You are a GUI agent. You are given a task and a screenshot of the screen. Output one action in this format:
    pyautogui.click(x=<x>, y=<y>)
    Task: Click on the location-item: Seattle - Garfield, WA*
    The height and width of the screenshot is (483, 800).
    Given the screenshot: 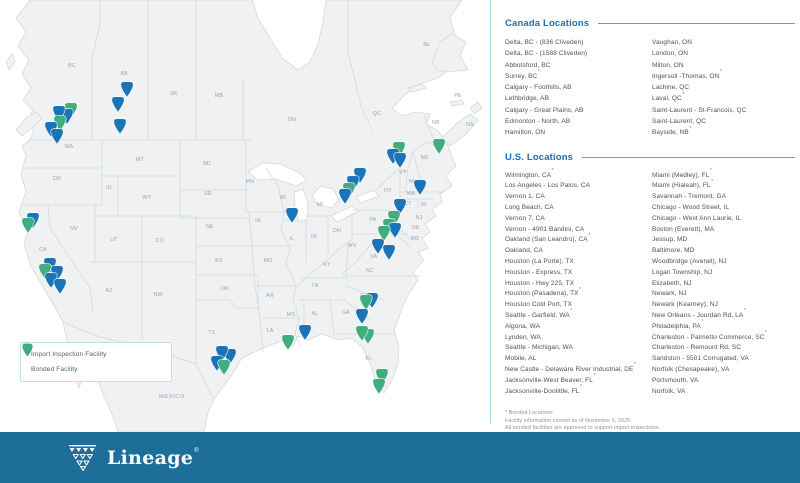 What is the action you would take?
    pyautogui.click(x=539, y=314)
    